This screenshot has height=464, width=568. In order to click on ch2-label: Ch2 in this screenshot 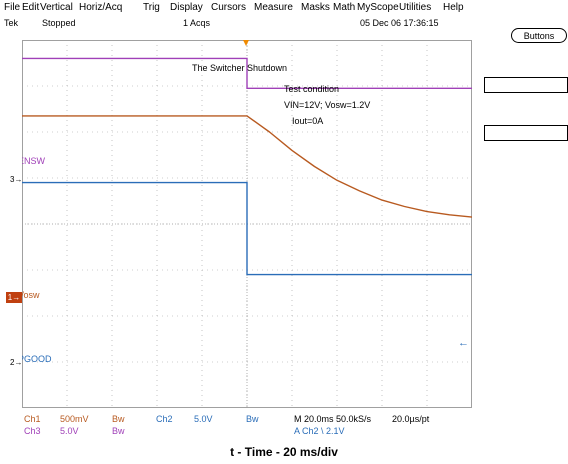, I will do `click(164, 419)`.